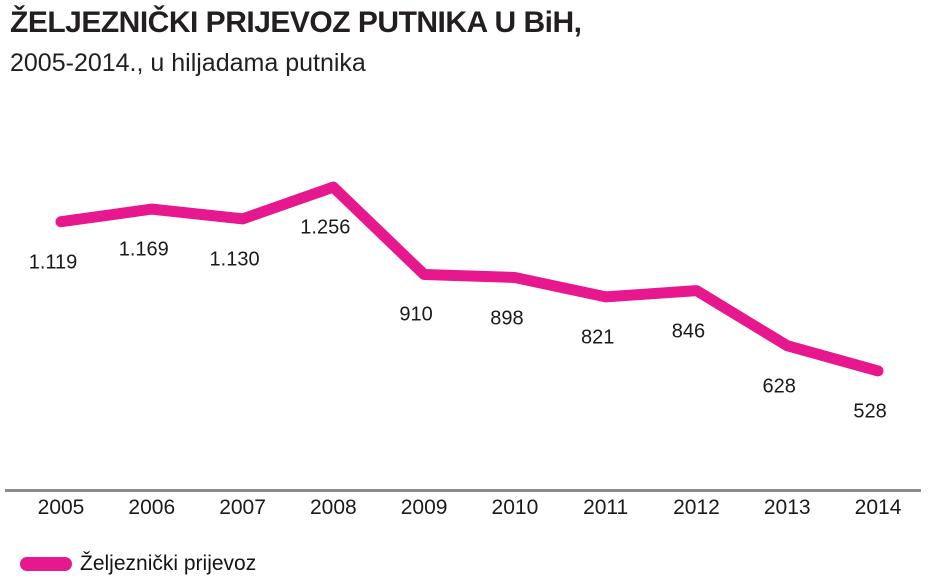 The image size is (938, 581). What do you see at coordinates (416, 314) in the screenshot?
I see `data-label: 910` at bounding box center [416, 314].